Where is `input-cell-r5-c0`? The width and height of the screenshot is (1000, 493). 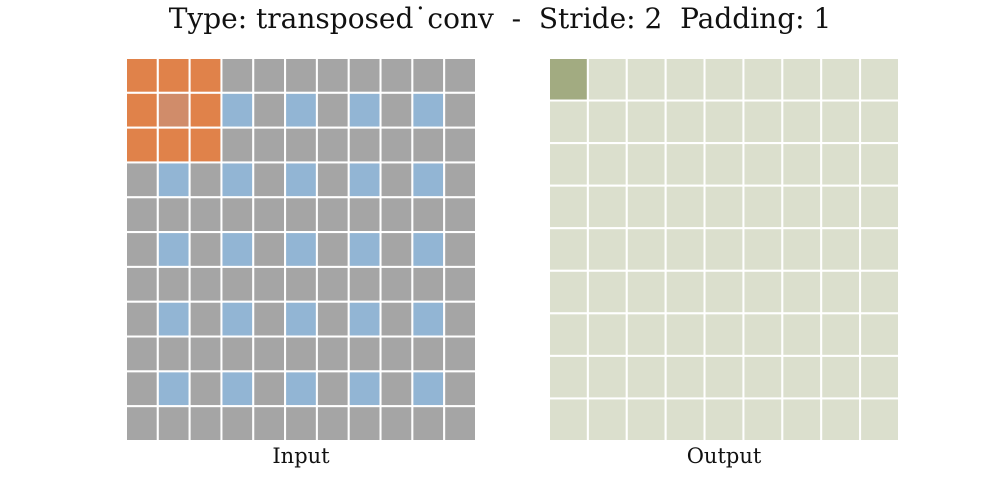 input-cell-r5-c0 is located at coordinates (142, 249).